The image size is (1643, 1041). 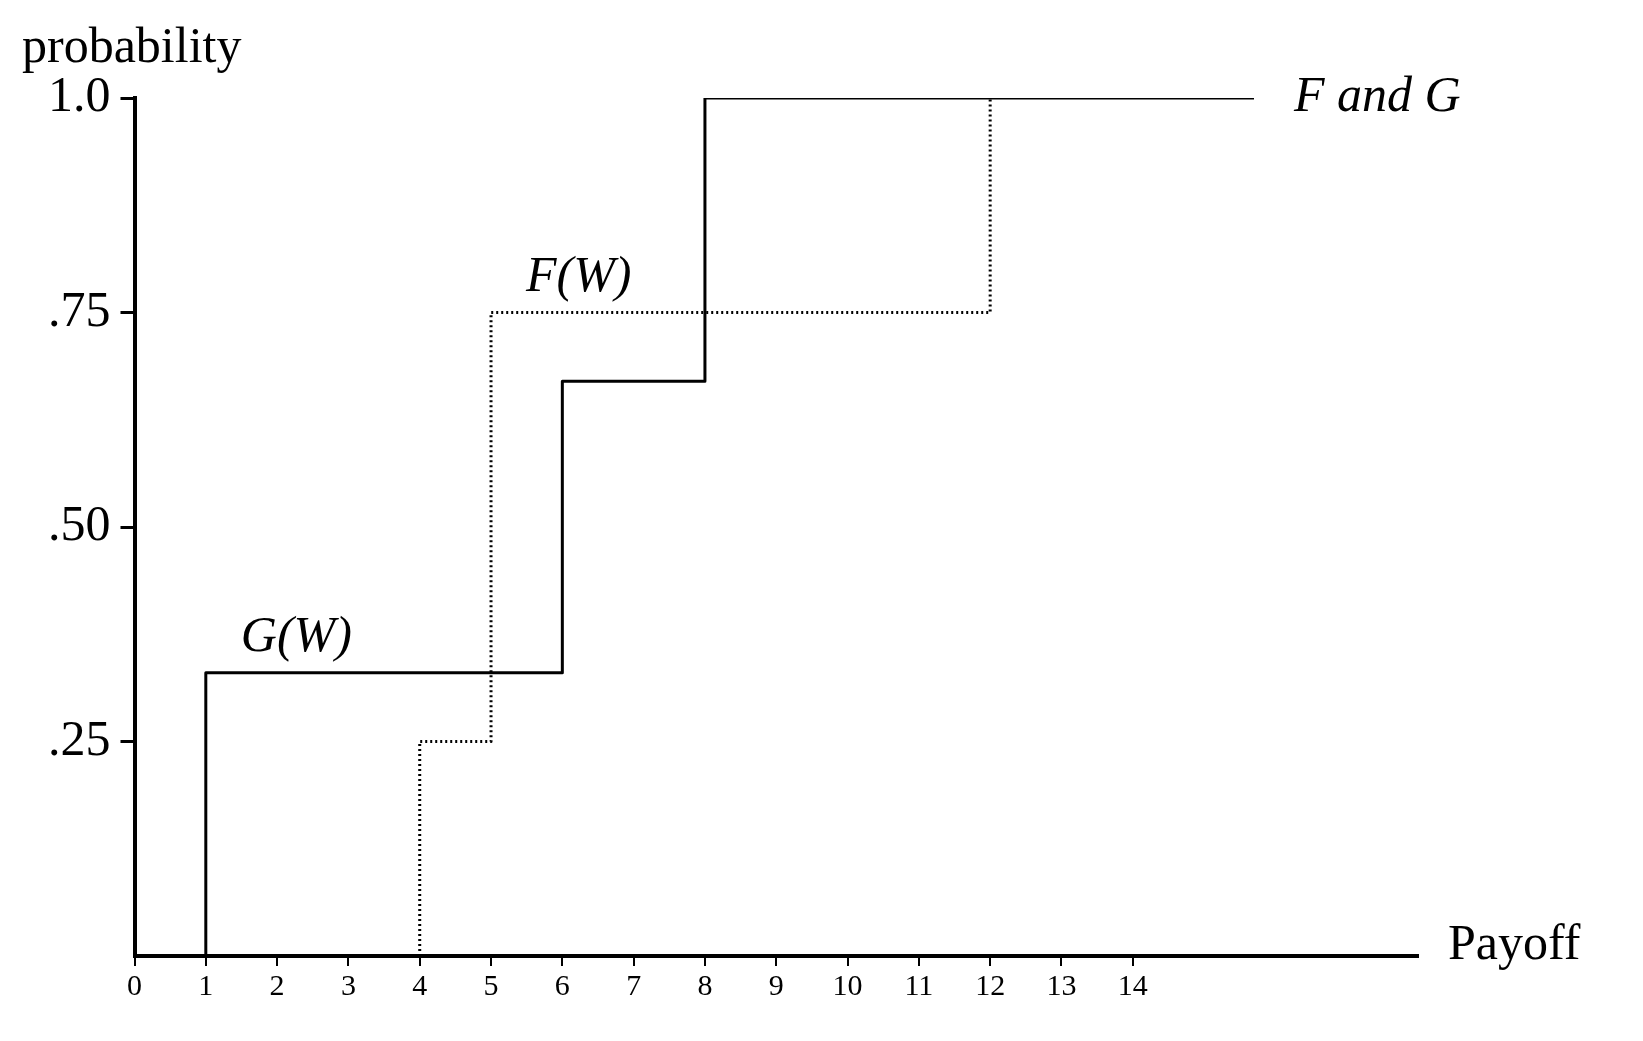 What do you see at coordinates (1514, 942) in the screenshot?
I see `x-axis-title: Payoff` at bounding box center [1514, 942].